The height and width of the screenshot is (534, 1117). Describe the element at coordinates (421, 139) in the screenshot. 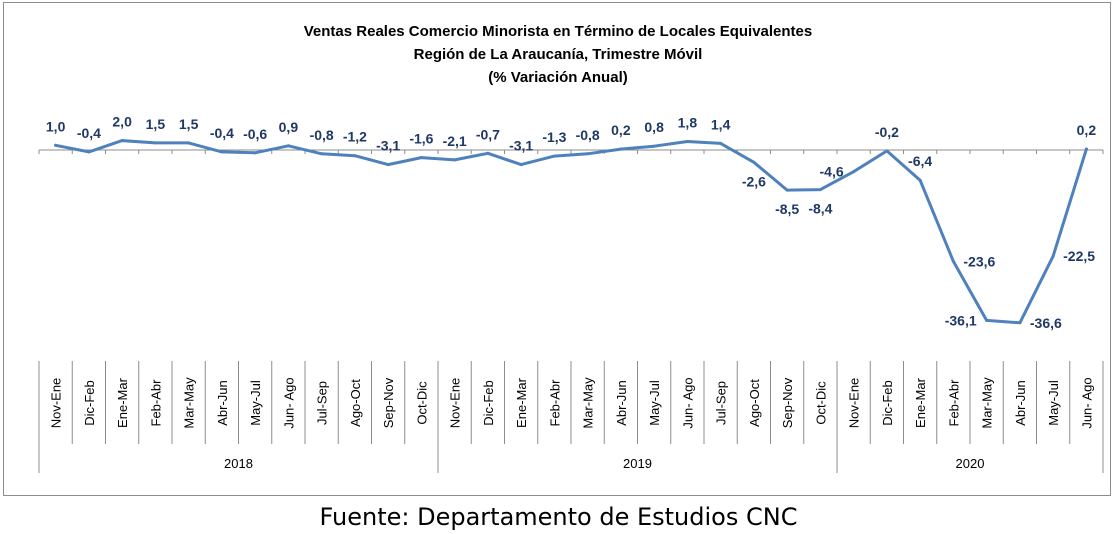

I see `data-label: -1,6` at that location.